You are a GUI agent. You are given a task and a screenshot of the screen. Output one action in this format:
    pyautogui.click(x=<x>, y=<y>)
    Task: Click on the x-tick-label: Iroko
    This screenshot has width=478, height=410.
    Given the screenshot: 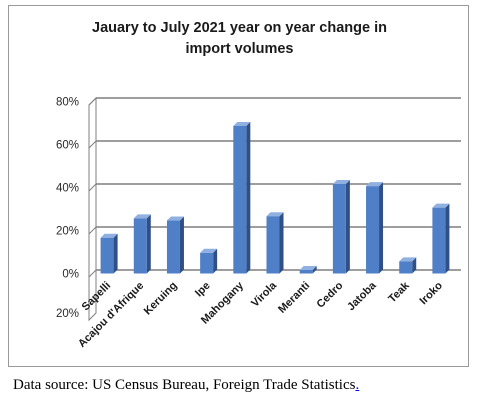 What is the action you would take?
    pyautogui.click(x=432, y=293)
    